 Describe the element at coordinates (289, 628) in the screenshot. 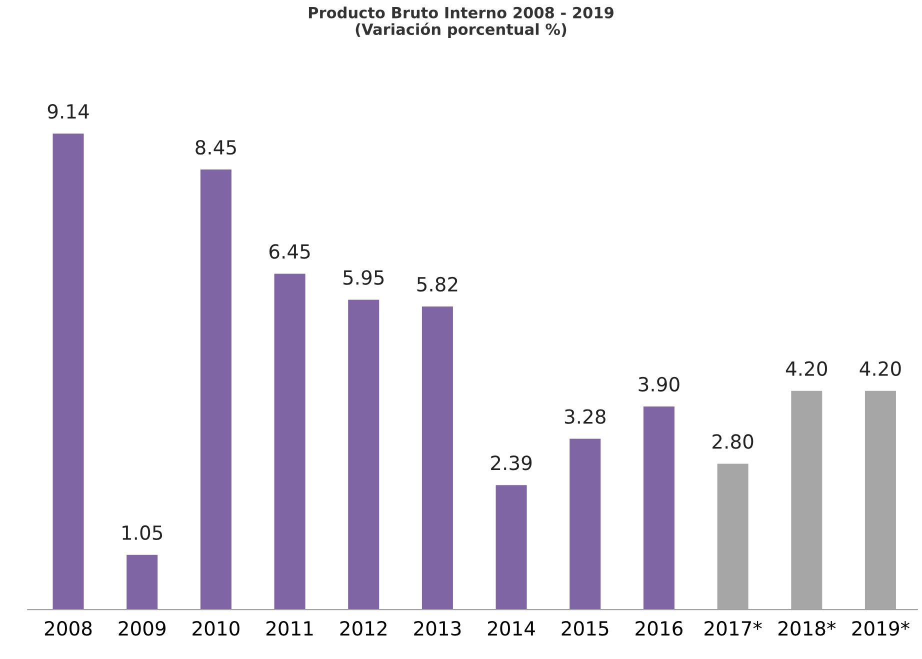

I see `x-tick-label: 2011` at that location.